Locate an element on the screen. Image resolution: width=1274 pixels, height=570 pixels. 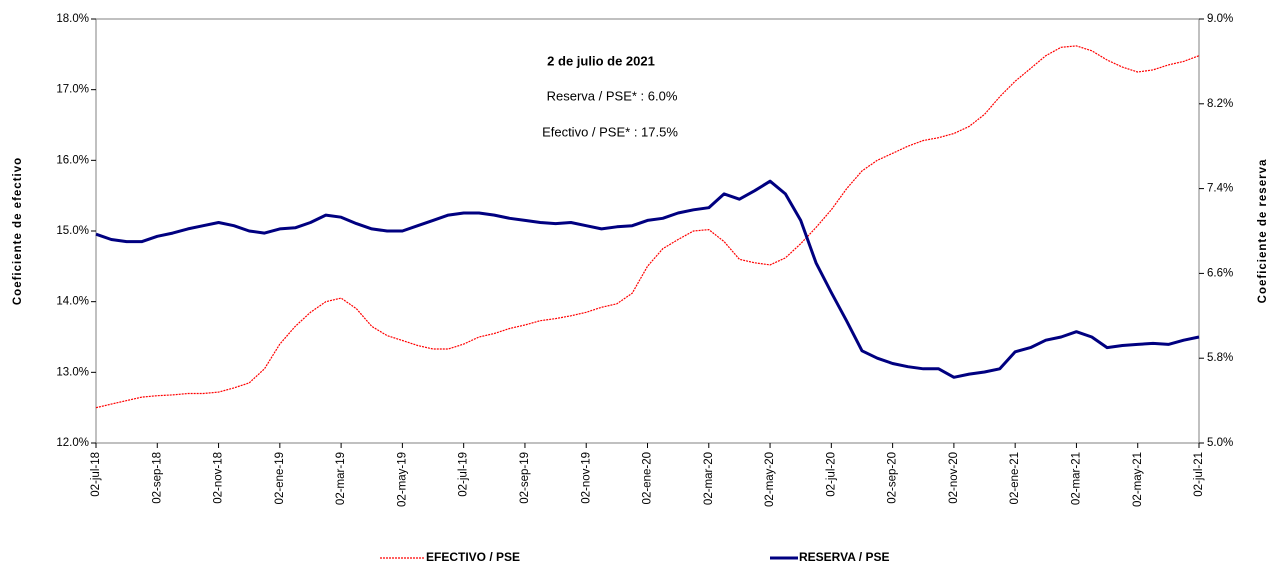
y-tick-label: 16.0% is located at coordinates (72, 160).